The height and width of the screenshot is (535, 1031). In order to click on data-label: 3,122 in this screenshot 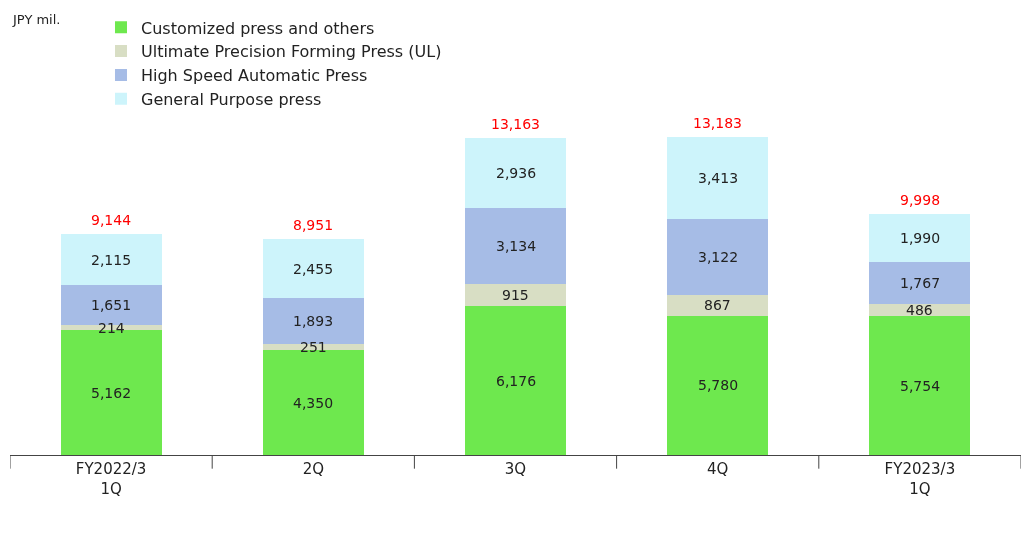, I will do `click(718, 257)`.